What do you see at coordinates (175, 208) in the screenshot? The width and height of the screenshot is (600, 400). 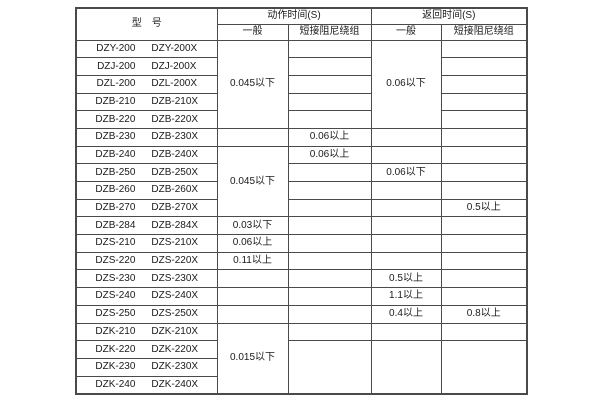 I see `model-name-x: DZB-270X` at bounding box center [175, 208].